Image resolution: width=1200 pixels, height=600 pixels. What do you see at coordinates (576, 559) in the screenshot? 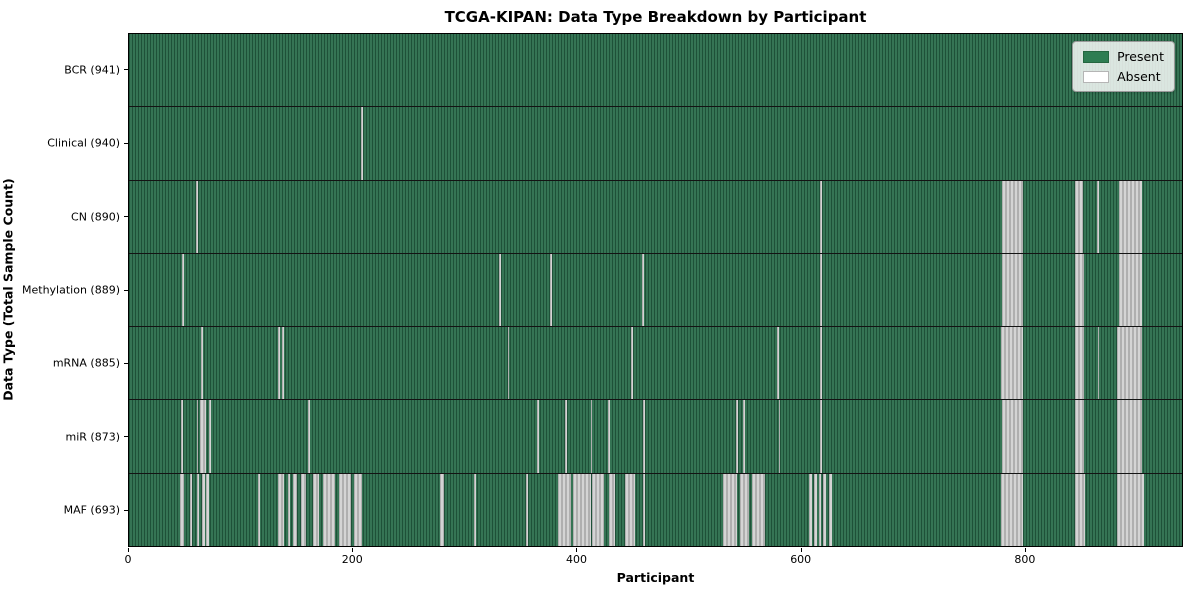
I see `x-tick-label: 400` at bounding box center [576, 559].